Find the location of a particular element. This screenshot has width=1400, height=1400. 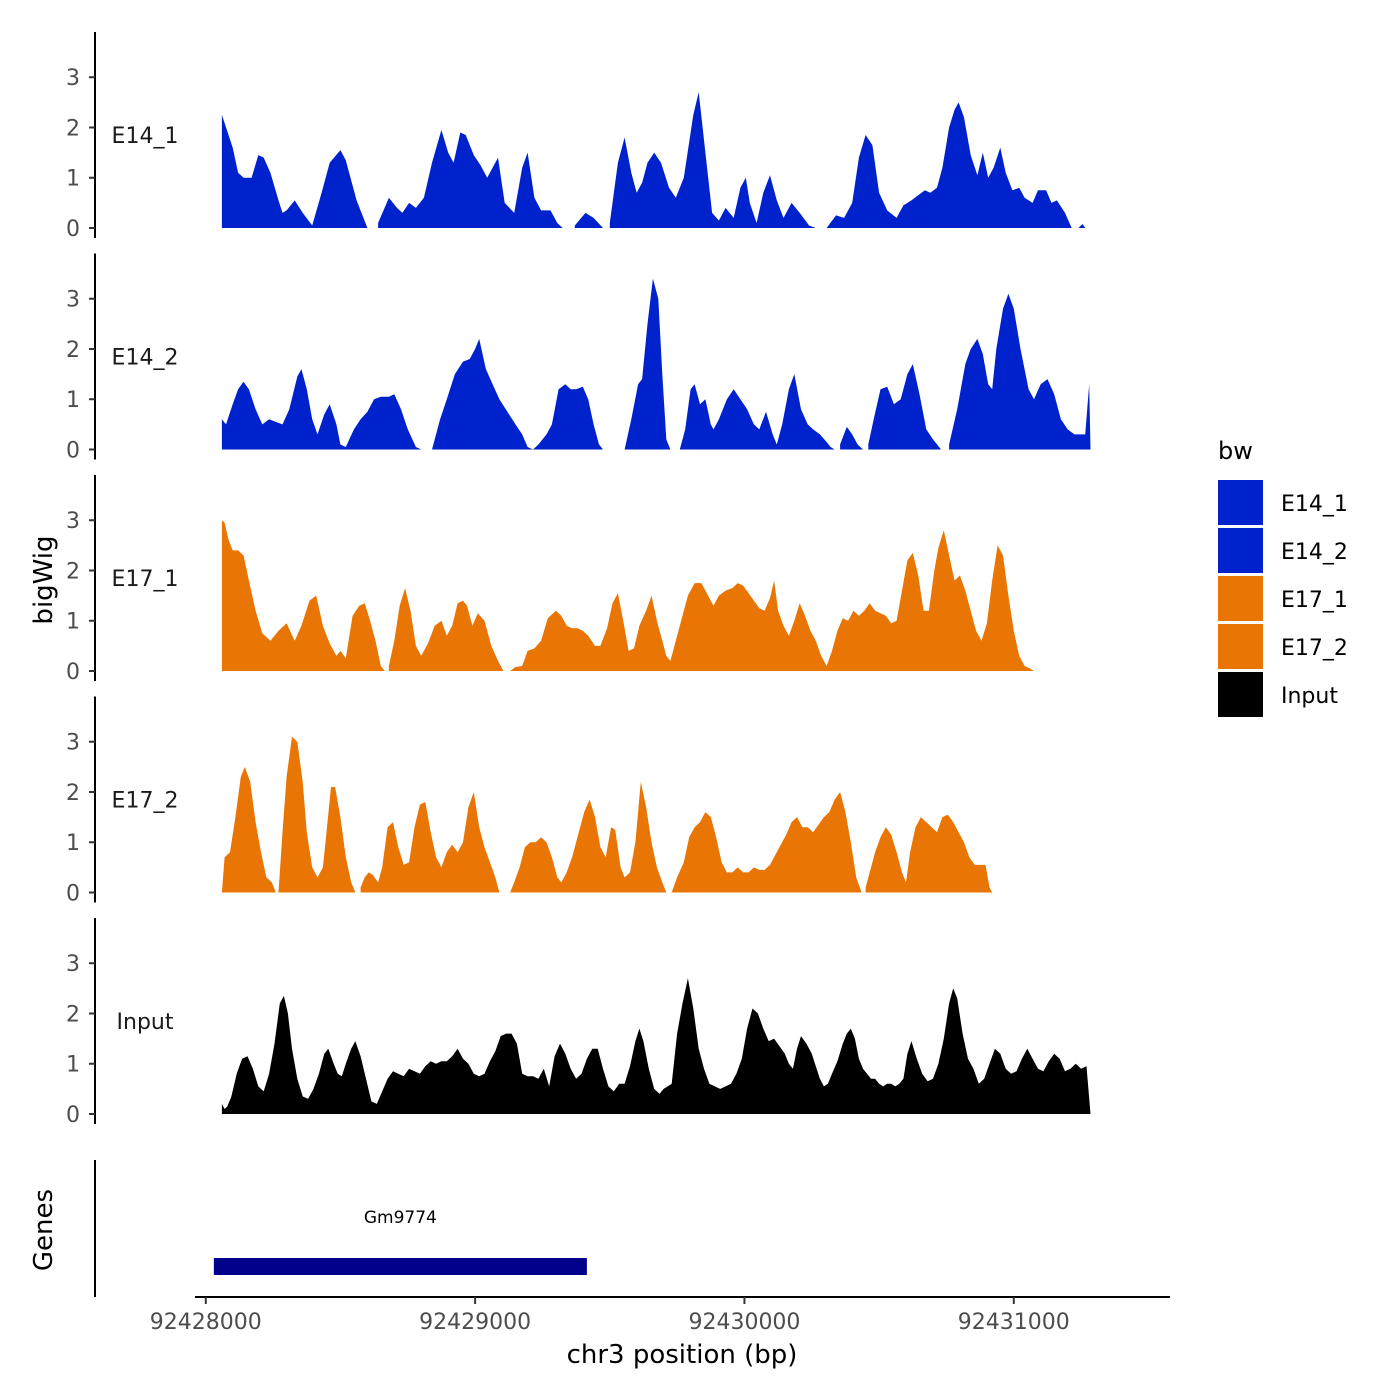

x-axis: 92428000 92429000 92430000 92431000 is located at coordinates (660, 1315).